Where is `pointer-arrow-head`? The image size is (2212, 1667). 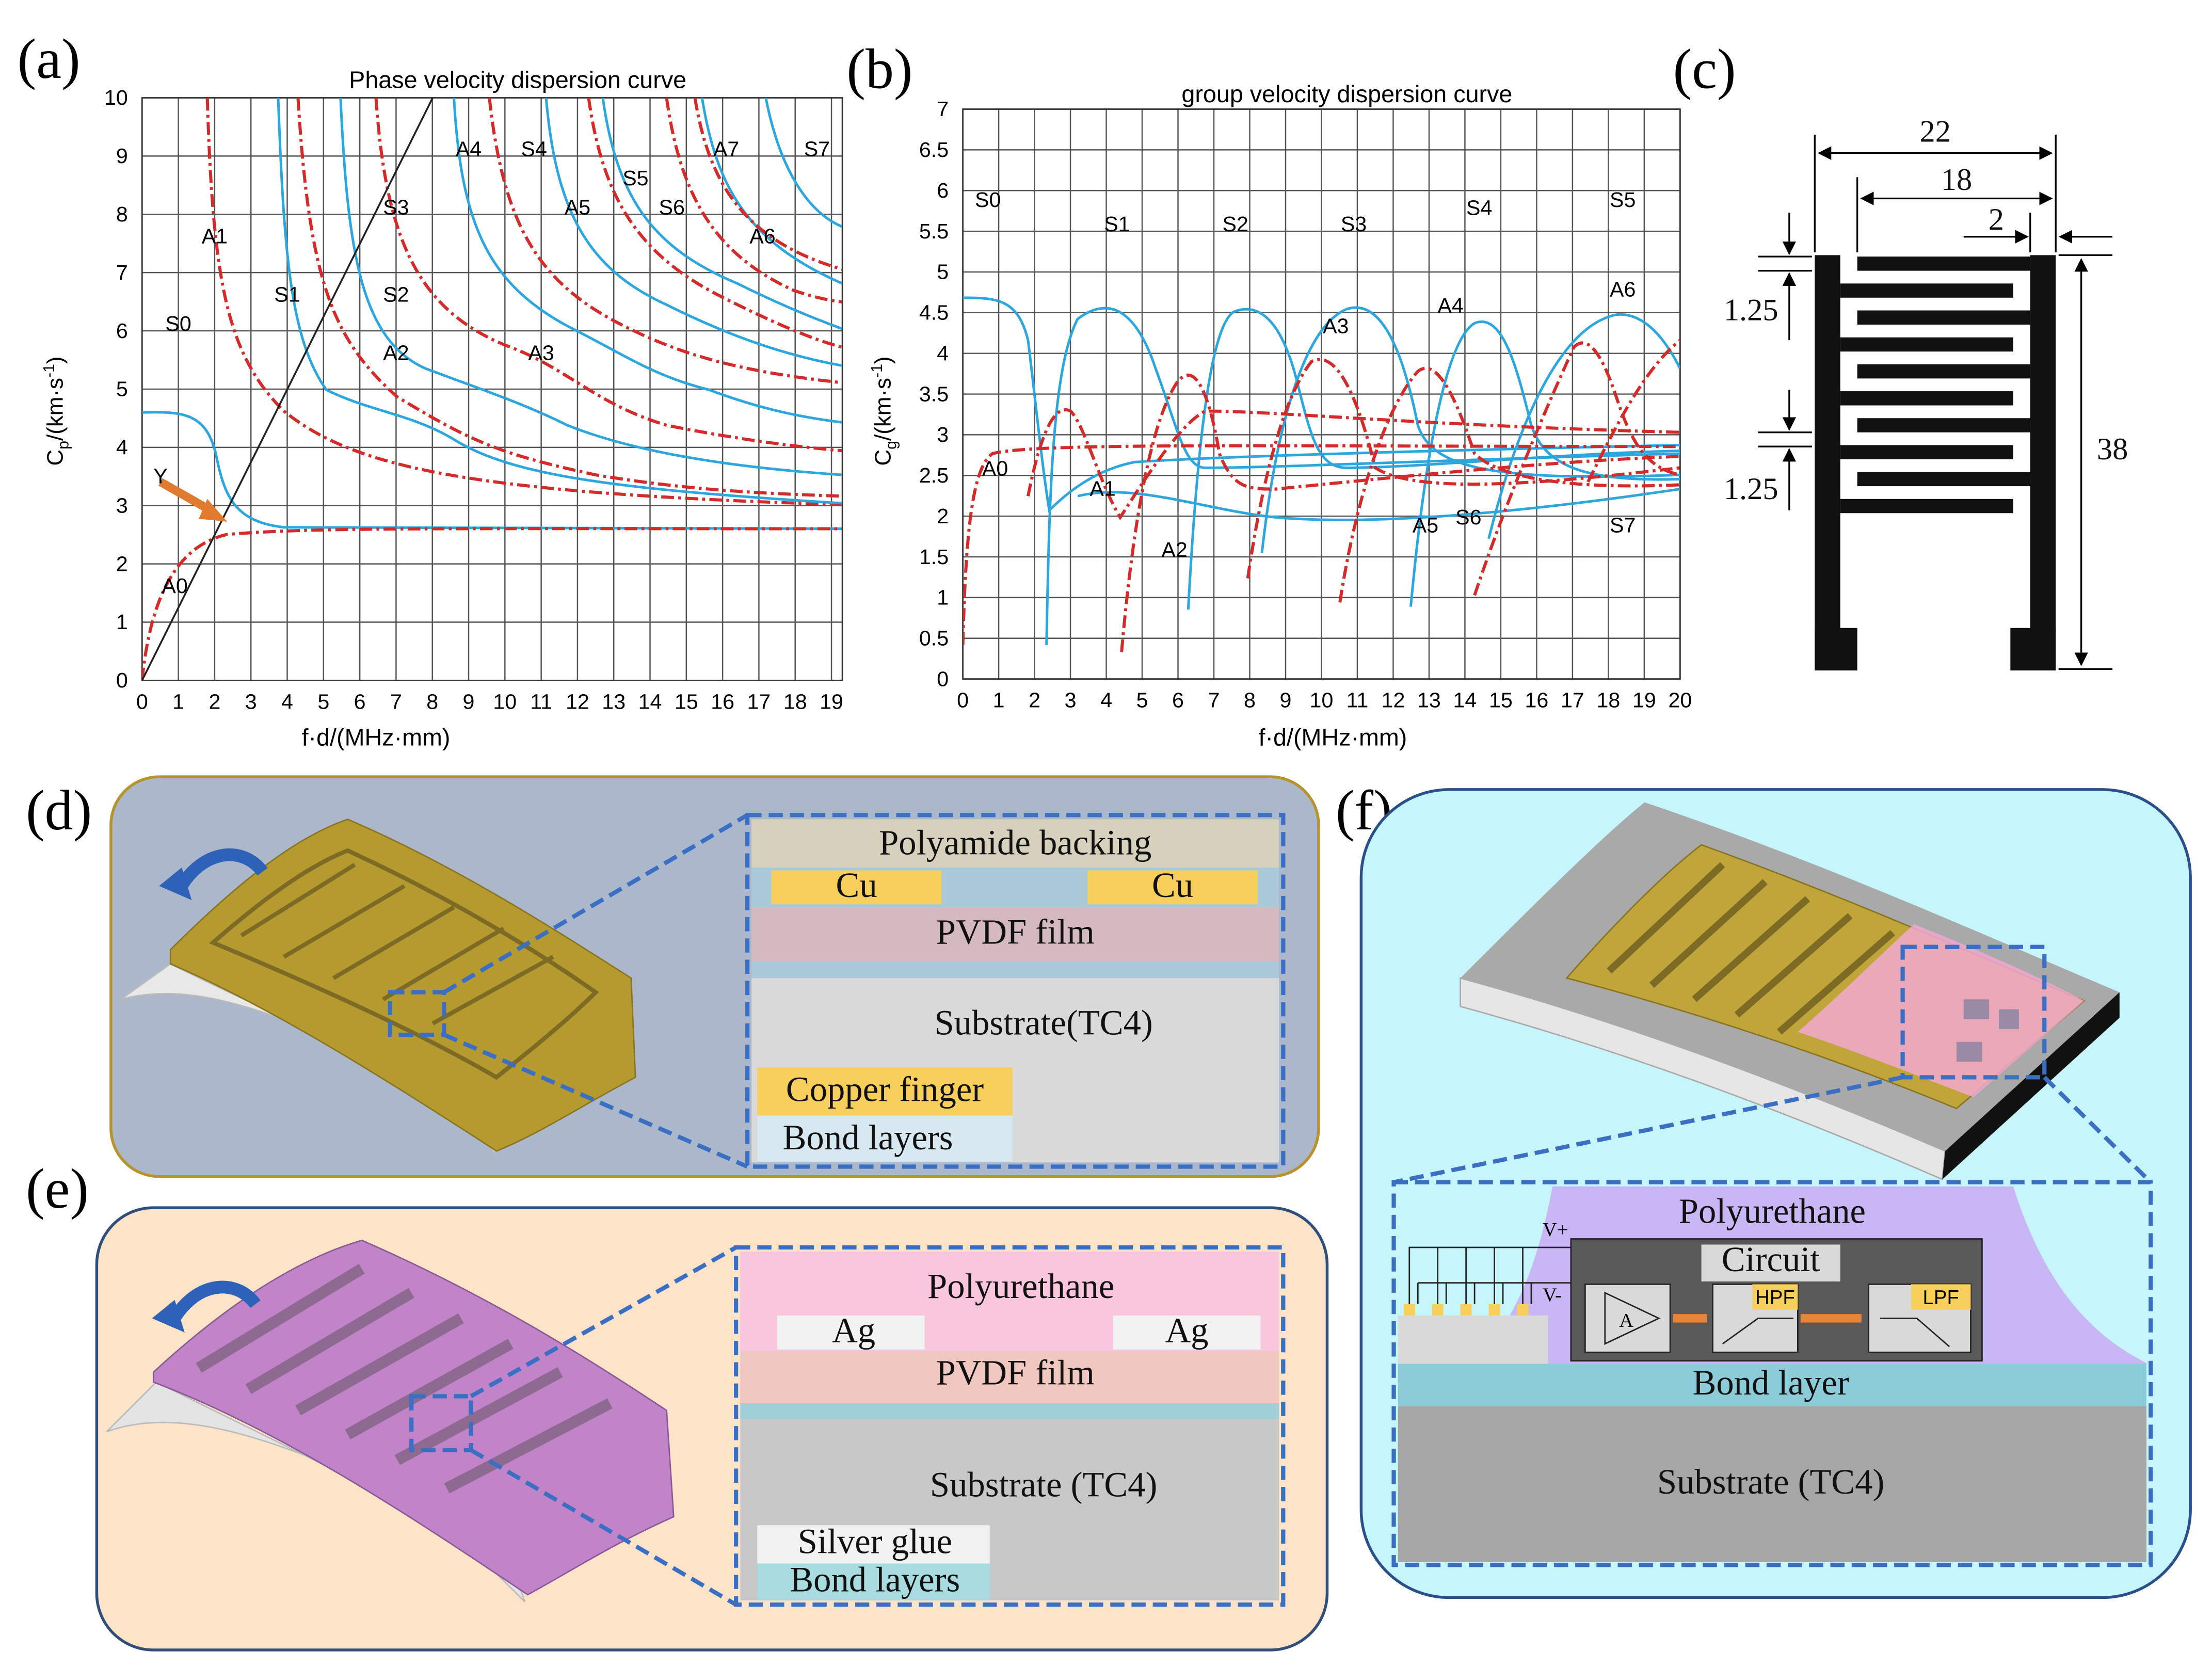
pointer-arrow-head is located at coordinates (213, 511).